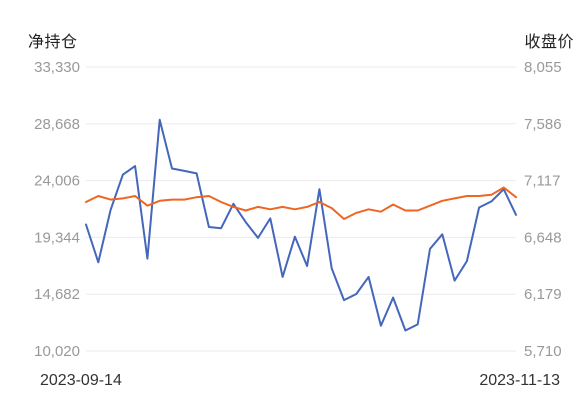 This screenshot has height=400, width=588. I want to click on left-tick-label: 10,020, so click(57, 351).